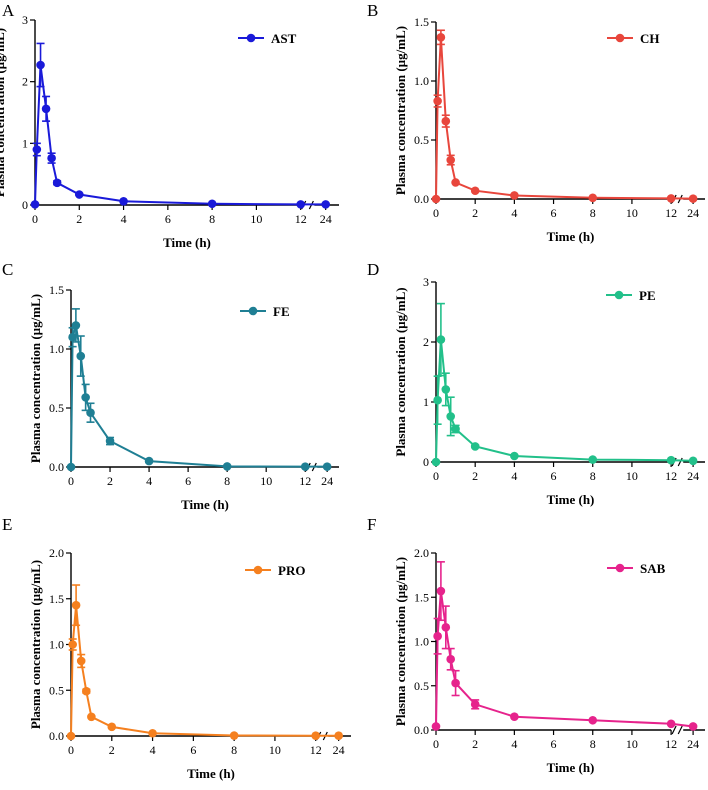  I want to click on series-line, so click(180, 135).